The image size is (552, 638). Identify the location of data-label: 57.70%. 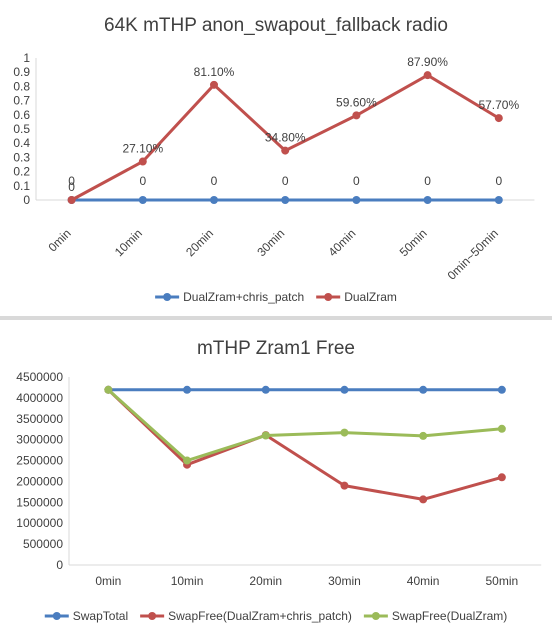
(498, 105).